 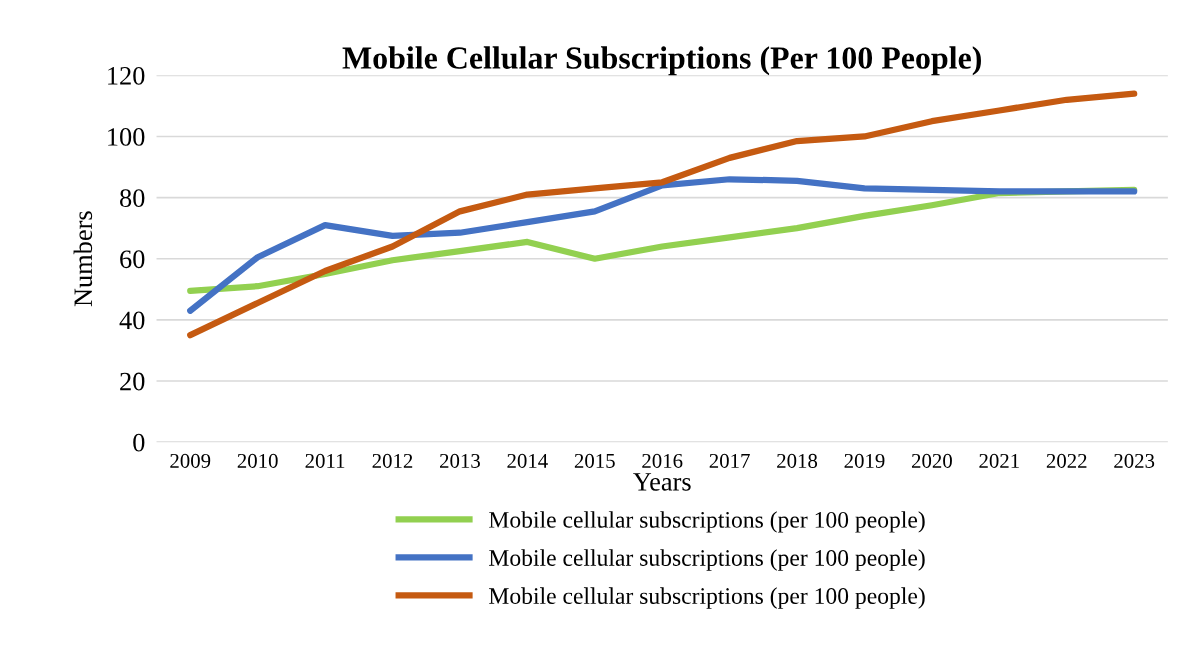 I want to click on x-tick-label: 2009, so click(x=190, y=460).